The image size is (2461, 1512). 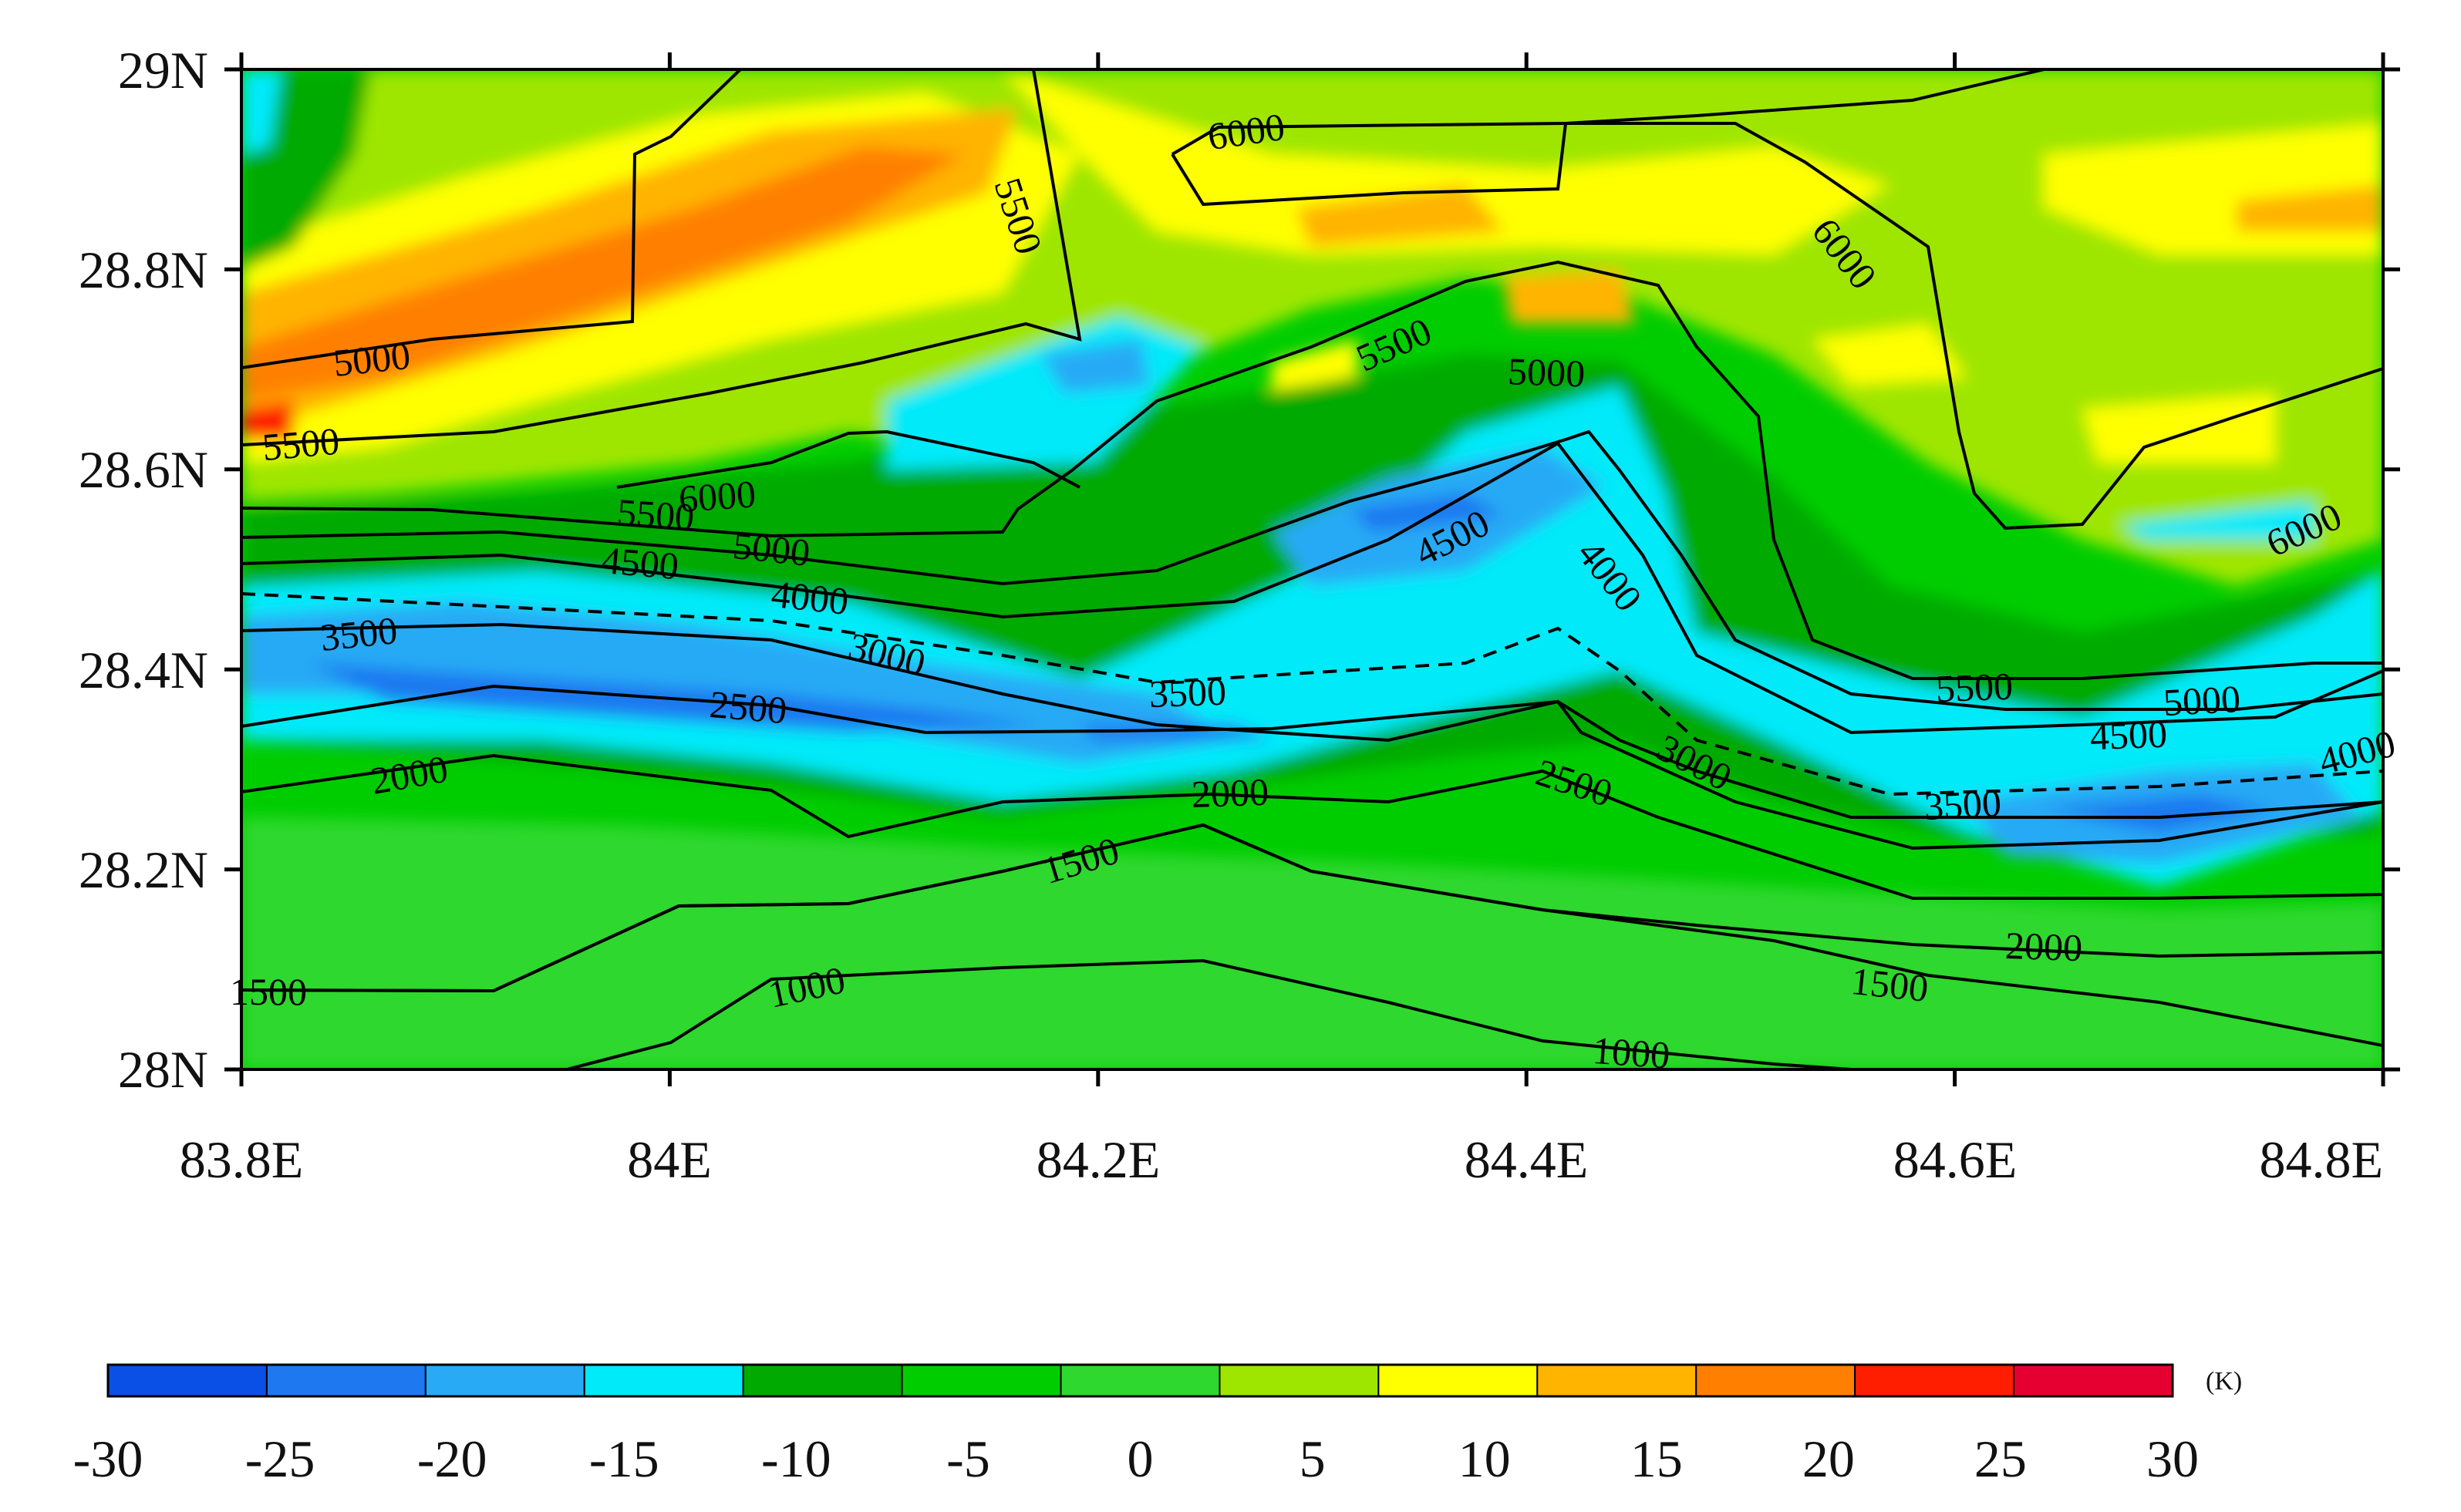 I want to click on colorbar-tick-label: 10, so click(x=1484, y=1458).